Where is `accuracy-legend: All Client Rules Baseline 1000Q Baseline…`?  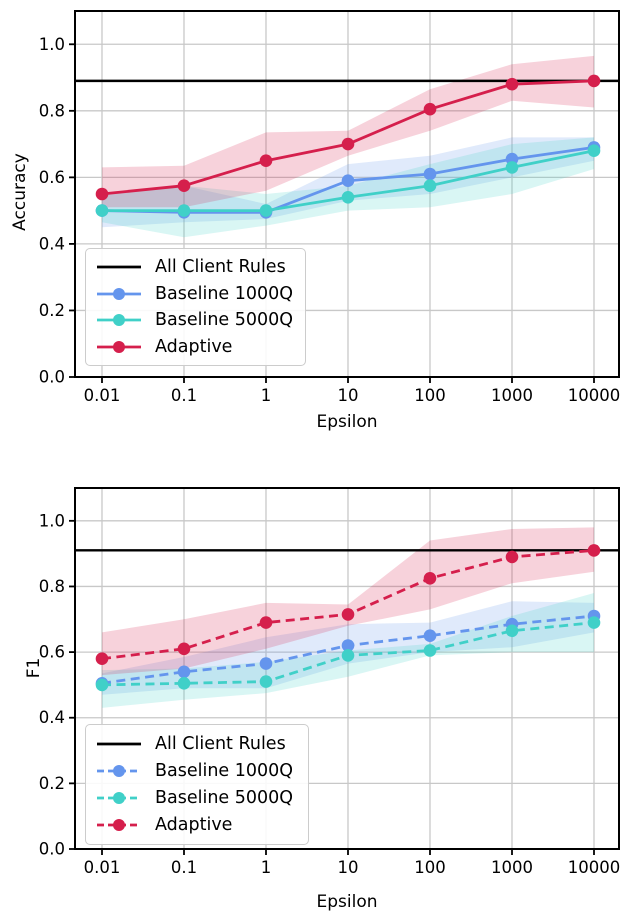
accuracy-legend: All Client Rules Baseline 1000Q Baseline… is located at coordinates (195, 307).